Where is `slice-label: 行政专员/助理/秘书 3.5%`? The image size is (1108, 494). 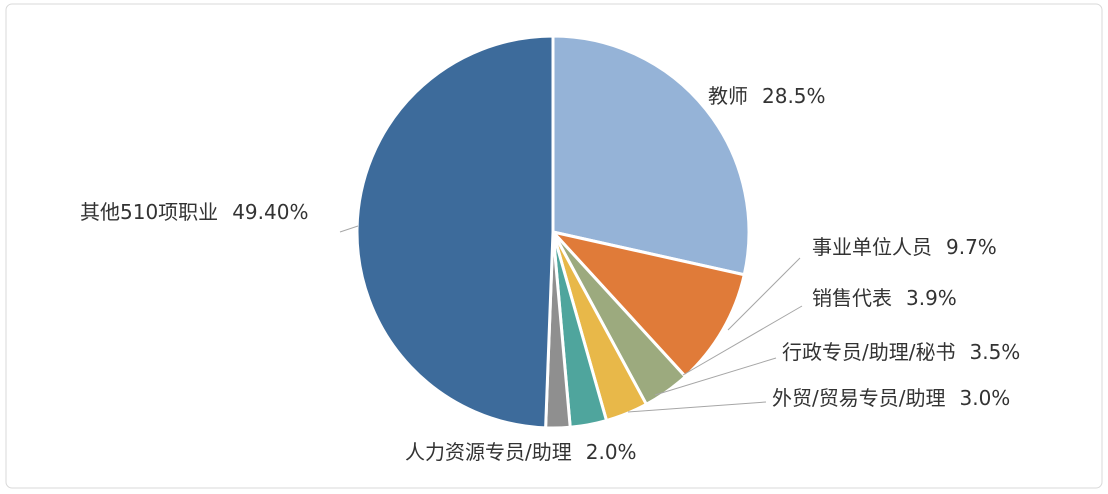
slice-label: 行政专员/助理/秘书 3.5% is located at coordinates (901, 352).